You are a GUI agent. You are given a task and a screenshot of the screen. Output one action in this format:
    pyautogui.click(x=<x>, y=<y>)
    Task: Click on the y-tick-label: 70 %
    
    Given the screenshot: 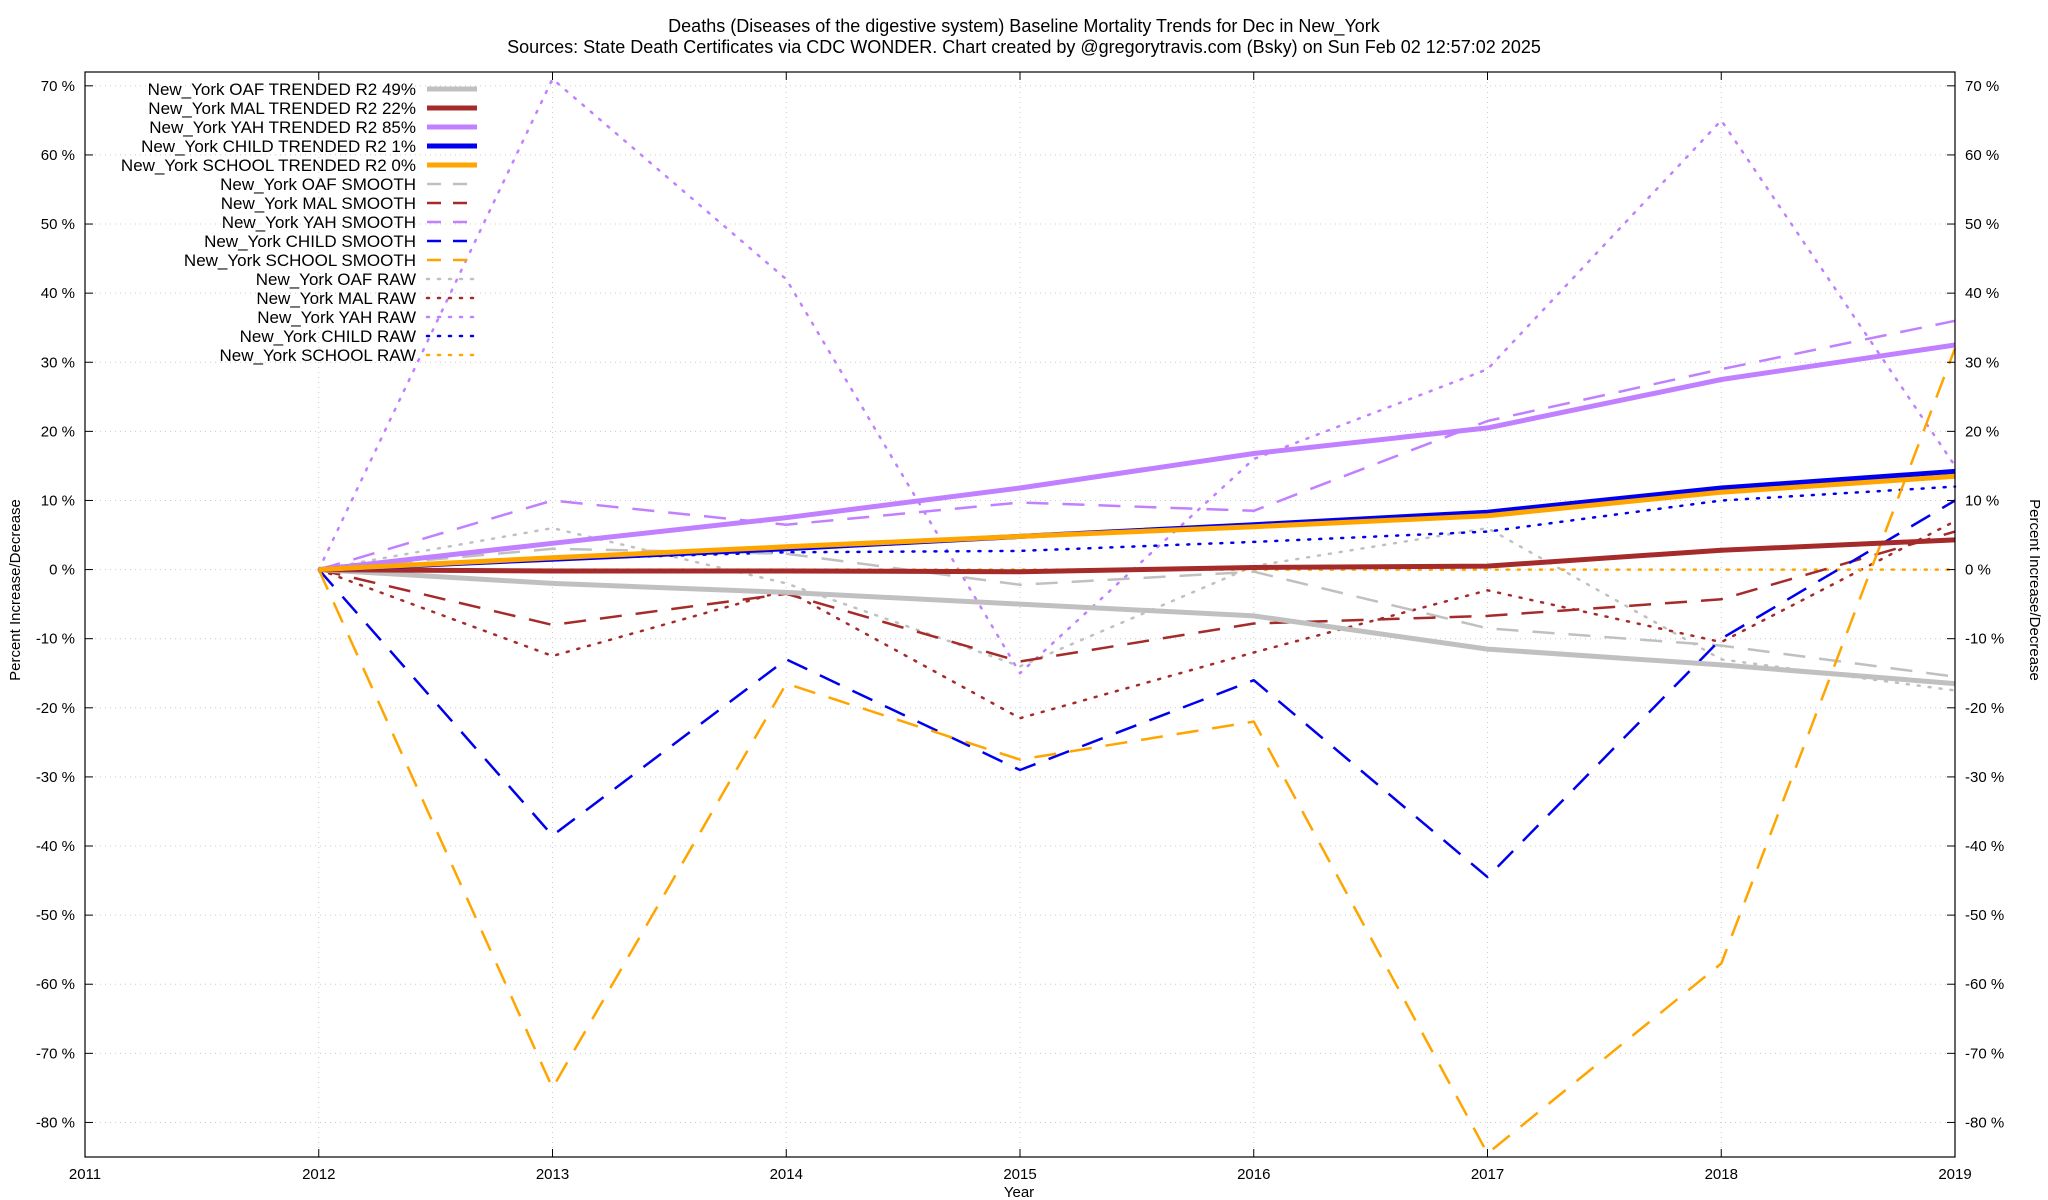 What is the action you would take?
    pyautogui.click(x=58, y=86)
    